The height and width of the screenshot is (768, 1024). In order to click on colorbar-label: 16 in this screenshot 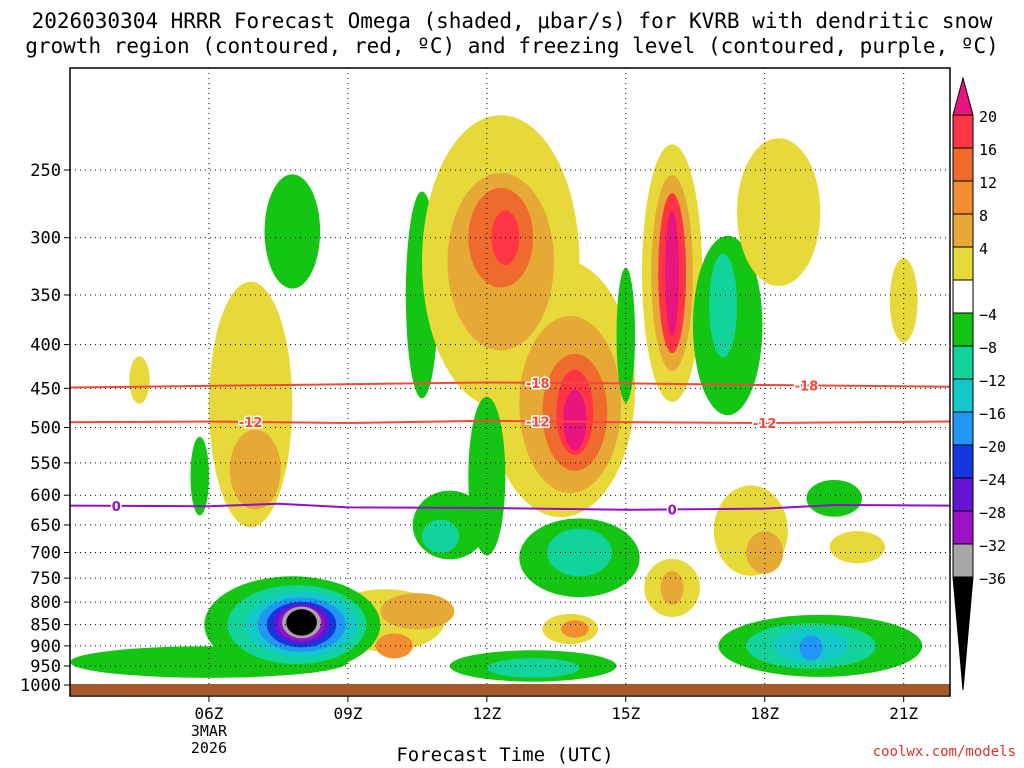, I will do `click(988, 150)`.